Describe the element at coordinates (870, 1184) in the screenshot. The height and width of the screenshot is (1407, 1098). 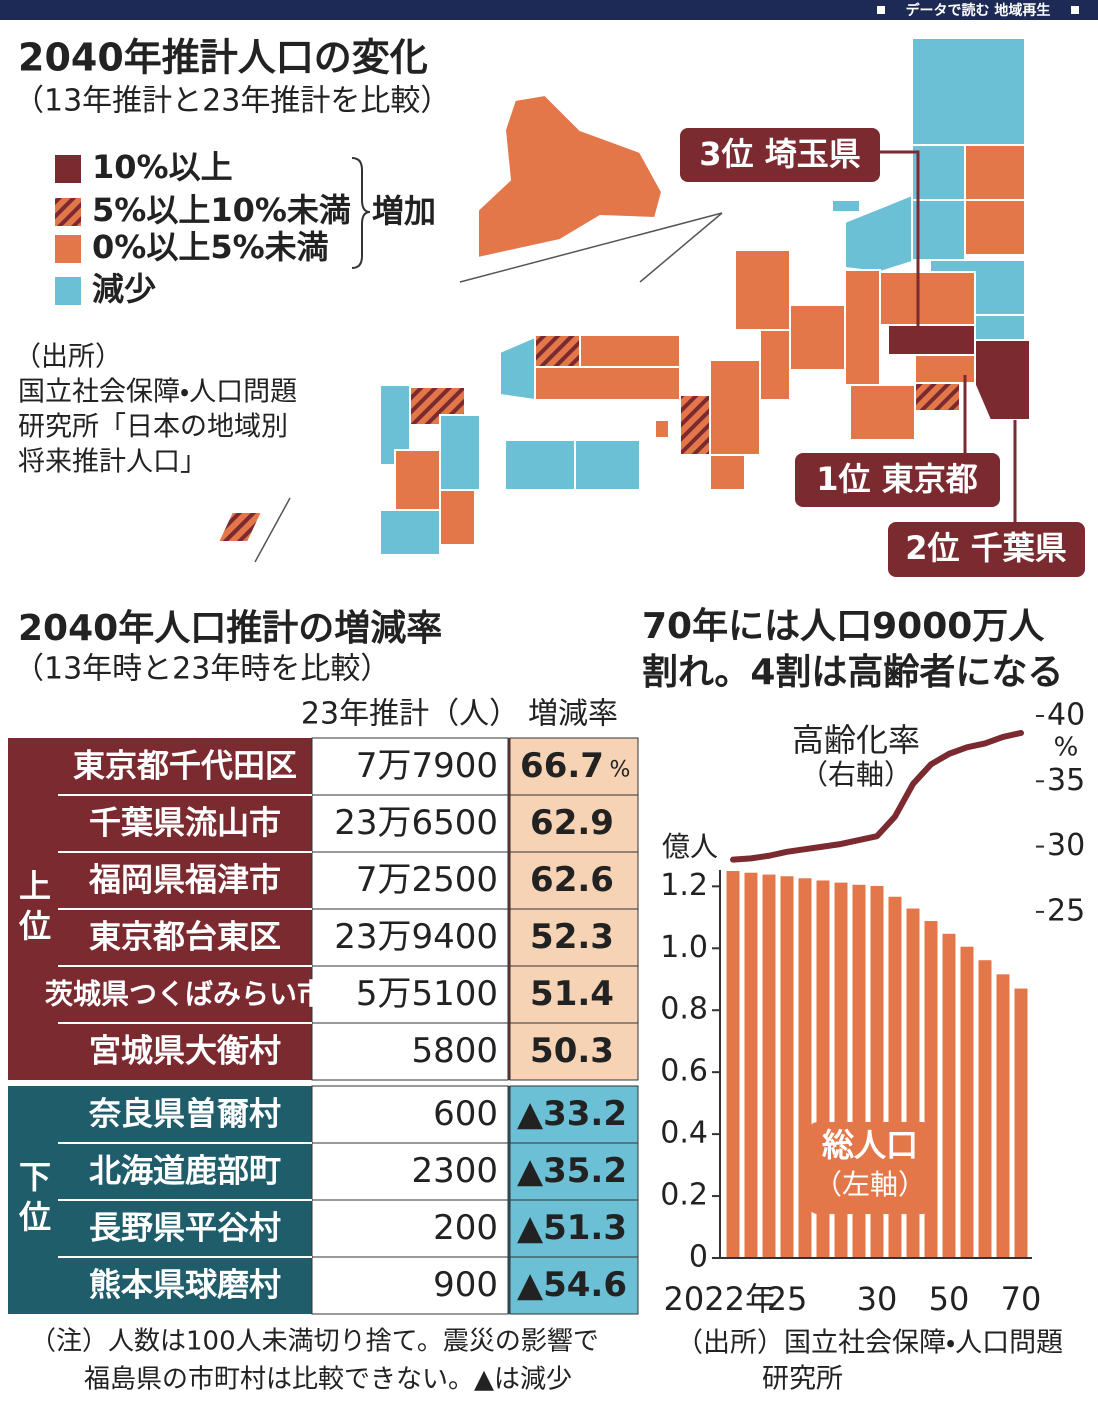
I see `series-note: （左軸）` at that location.